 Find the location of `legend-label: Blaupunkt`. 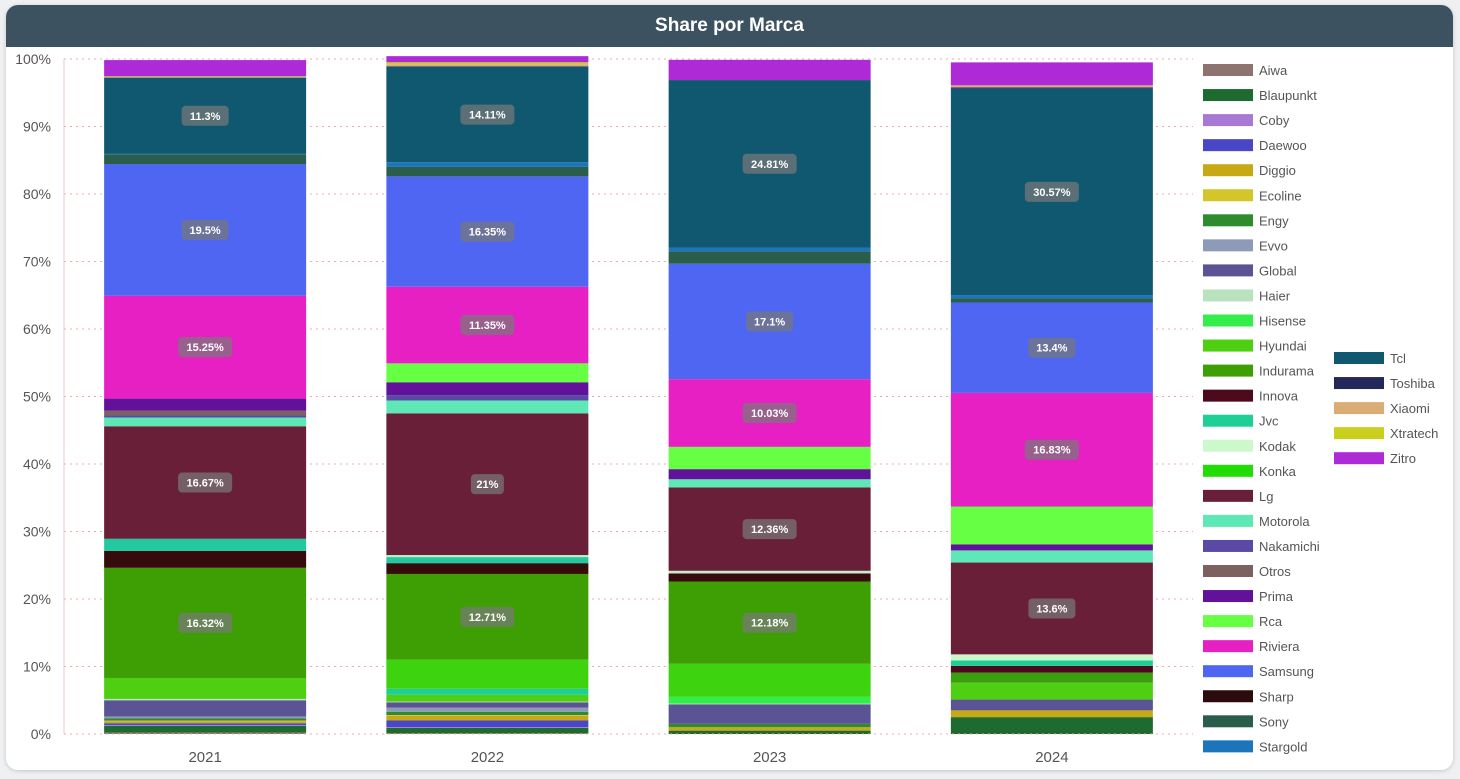

legend-label: Blaupunkt is located at coordinates (1288, 95).